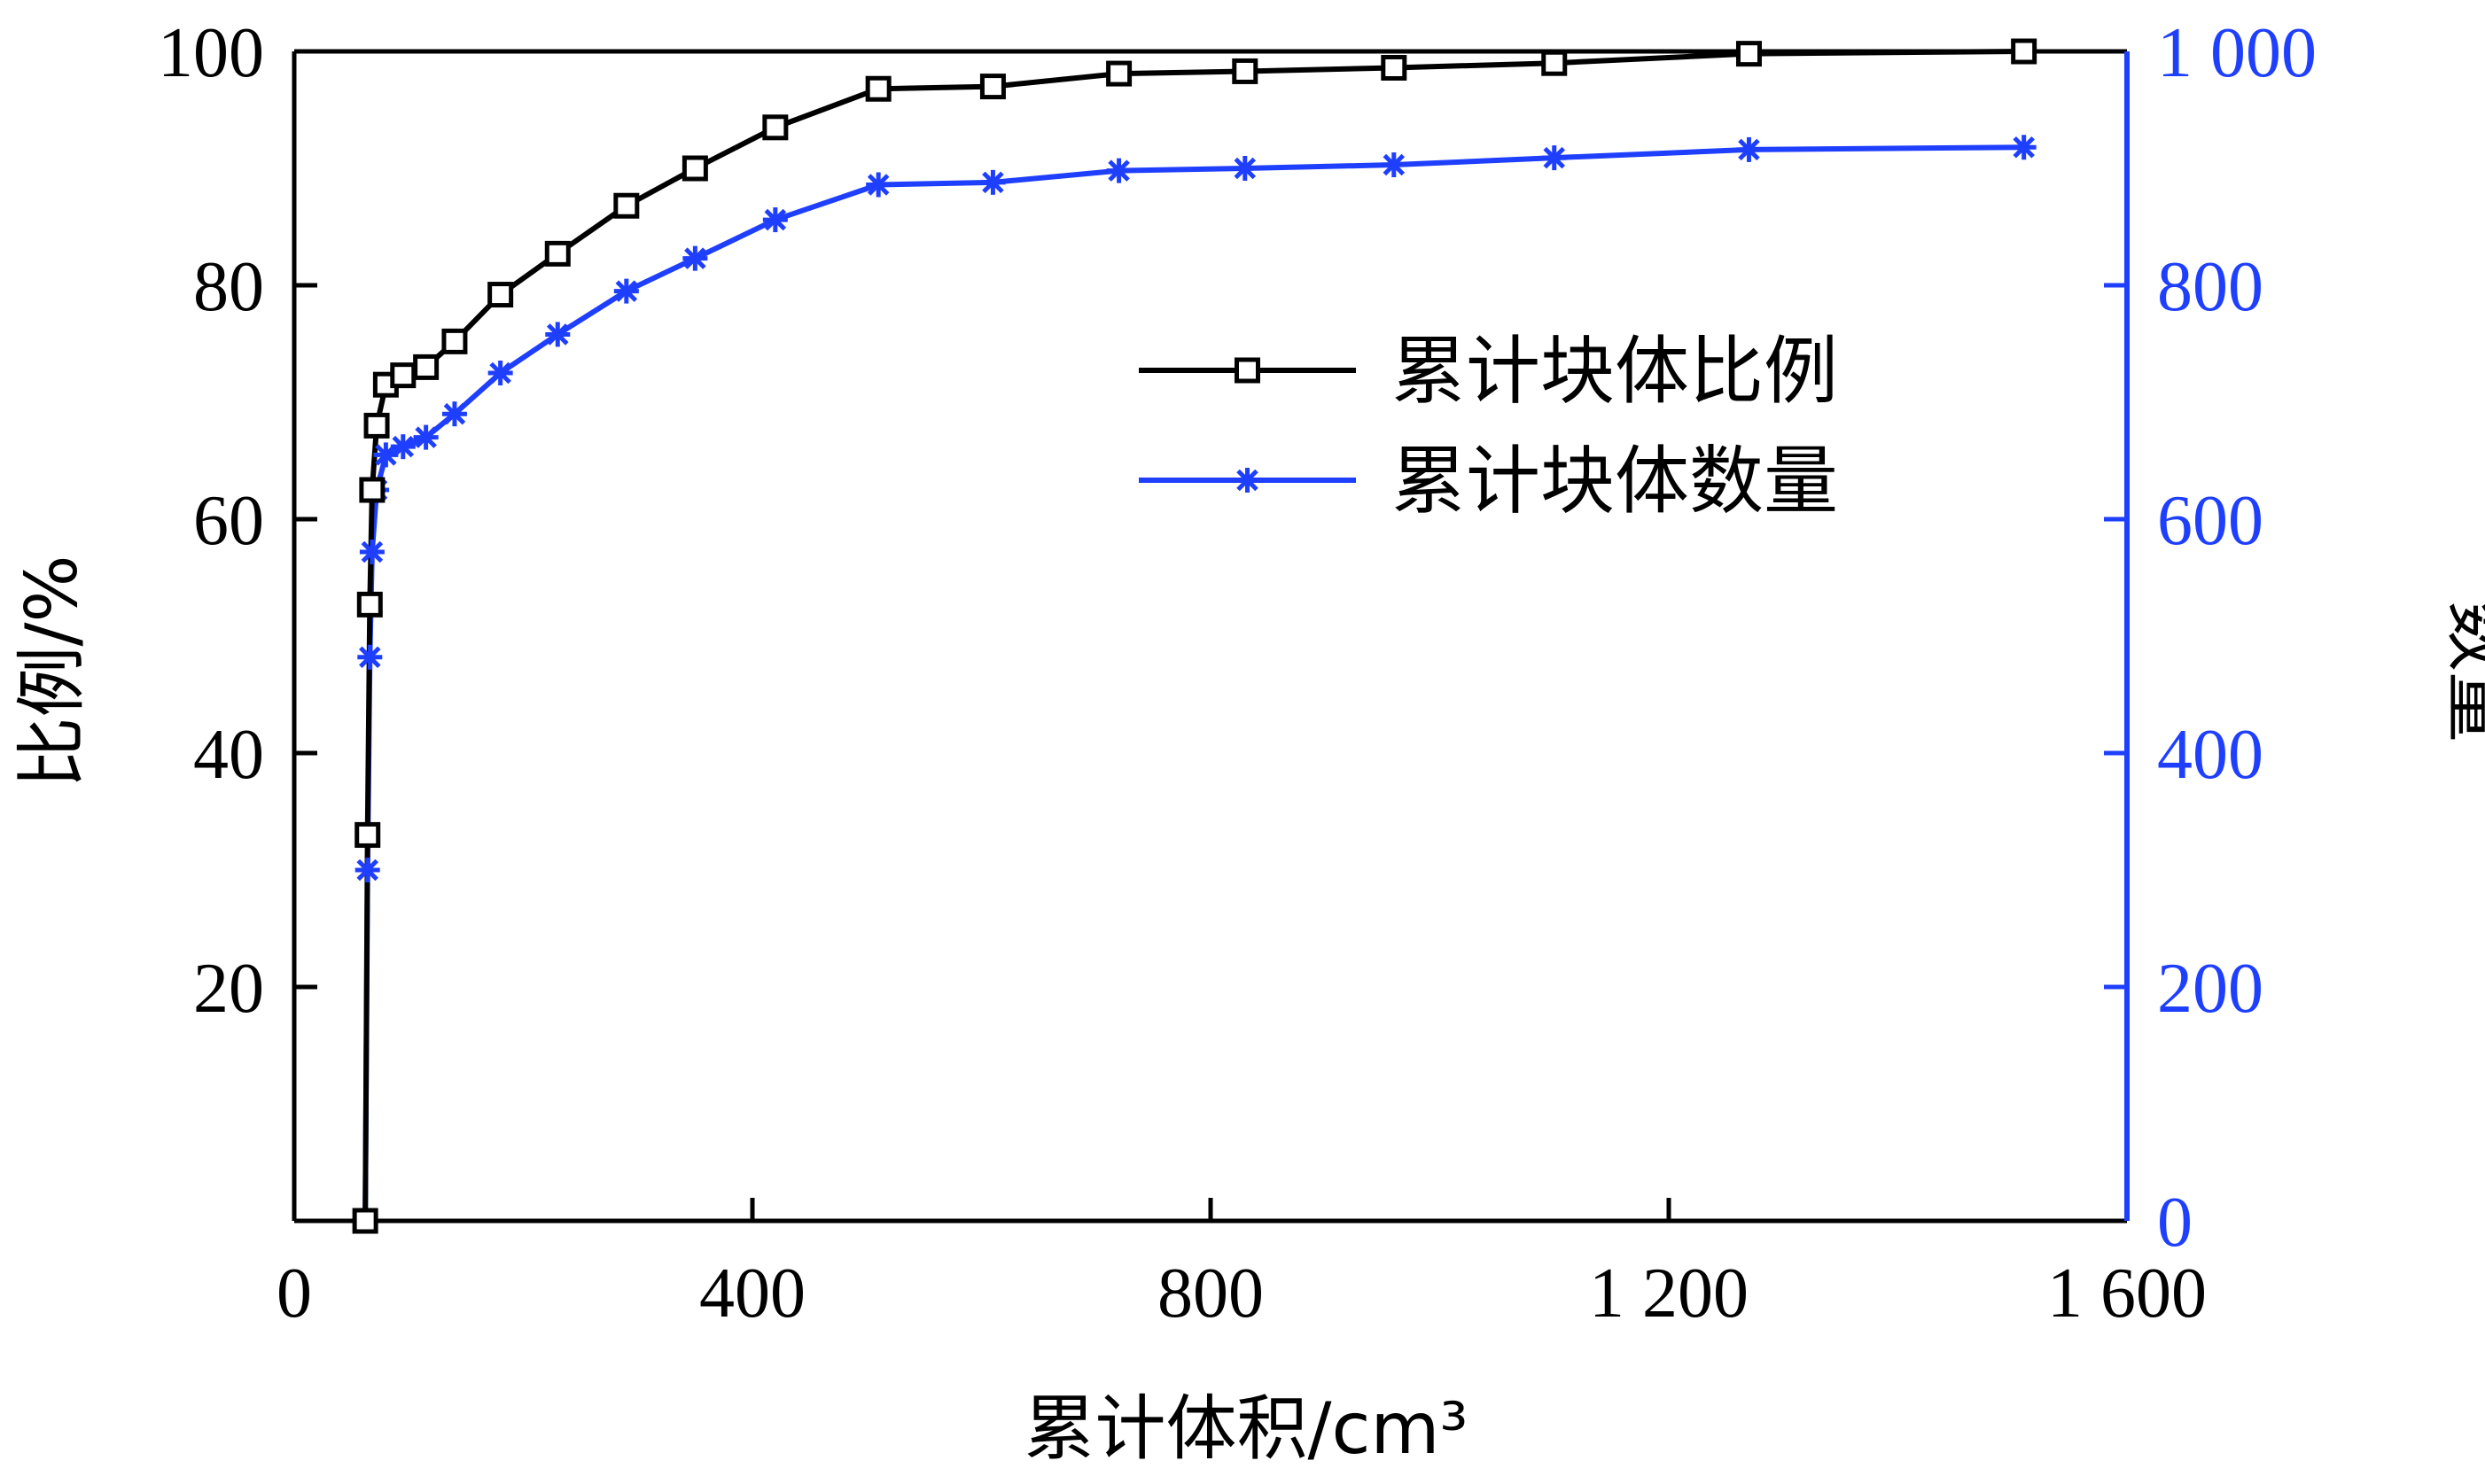 This screenshot has height=1484, width=2485. I want to click on x-tick-label: 800, so click(1210, 1293).